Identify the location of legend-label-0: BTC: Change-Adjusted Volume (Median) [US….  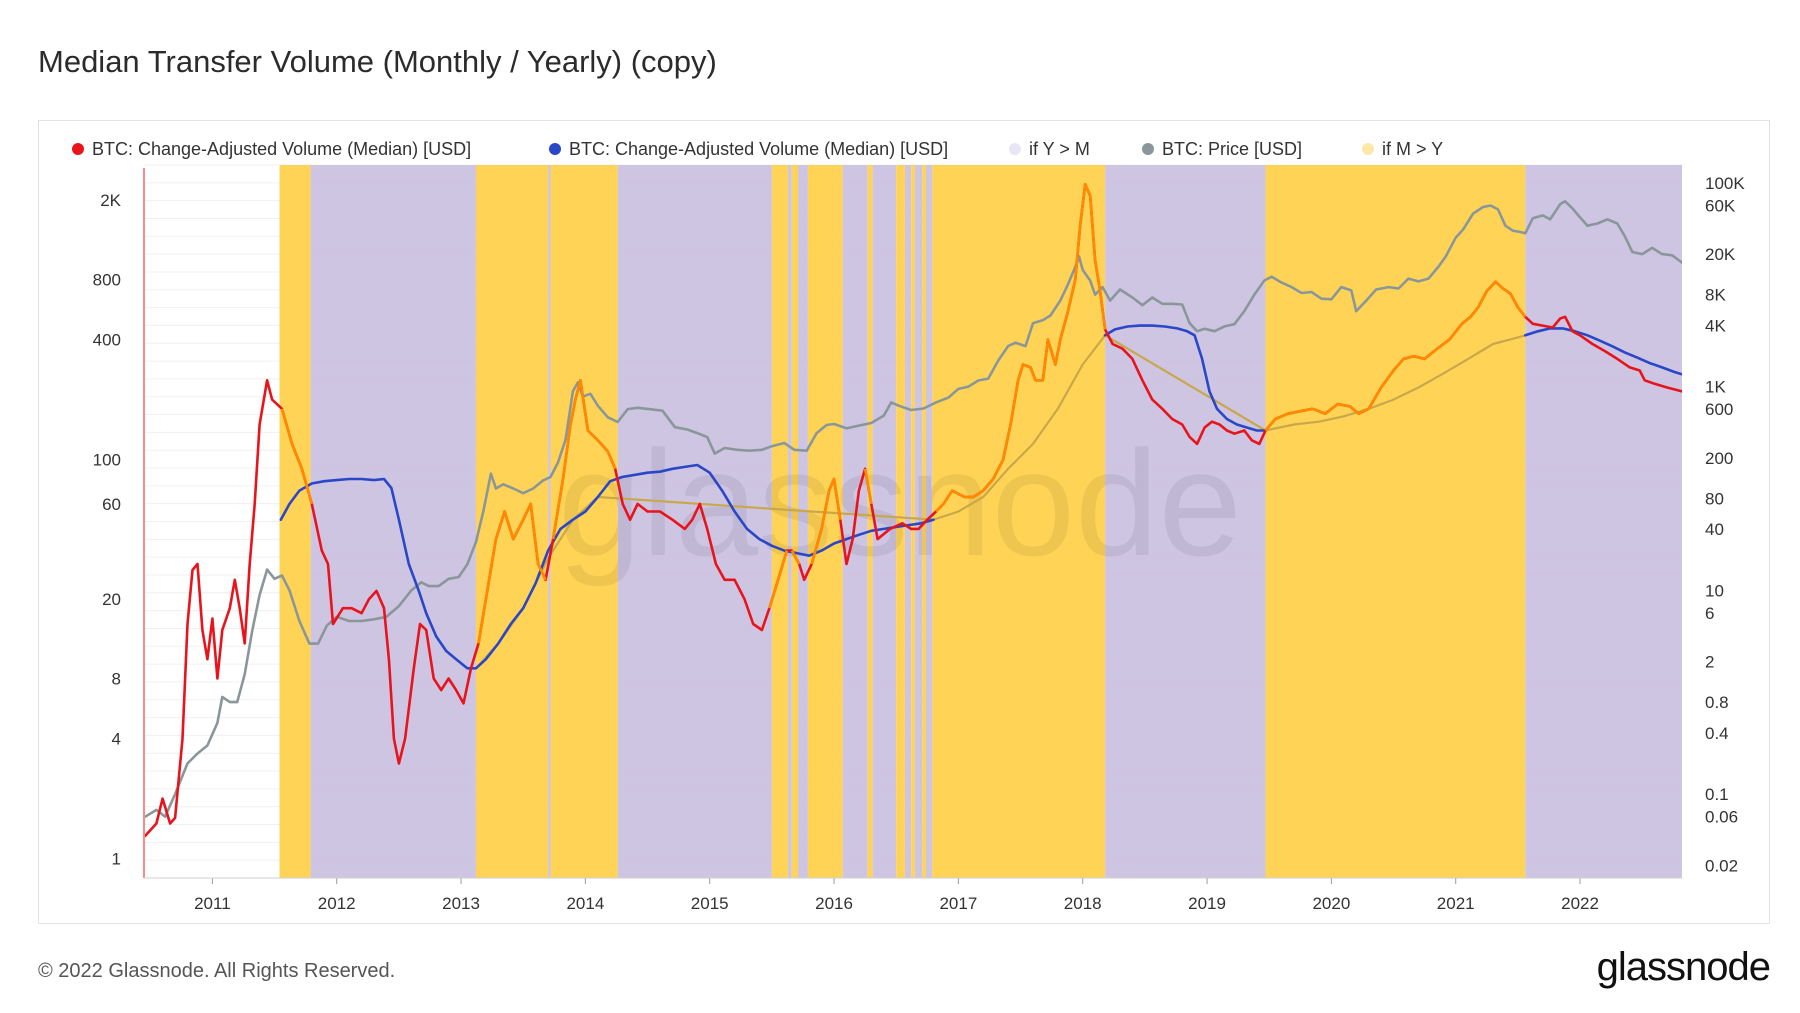
(281, 149).